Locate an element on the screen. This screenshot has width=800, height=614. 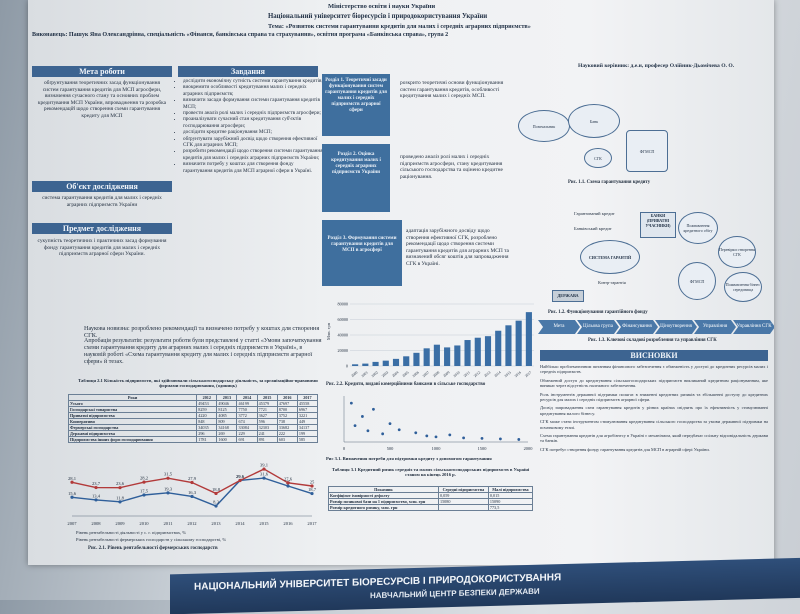
x-tick-label: 2015 is located at coordinates (508, 374).